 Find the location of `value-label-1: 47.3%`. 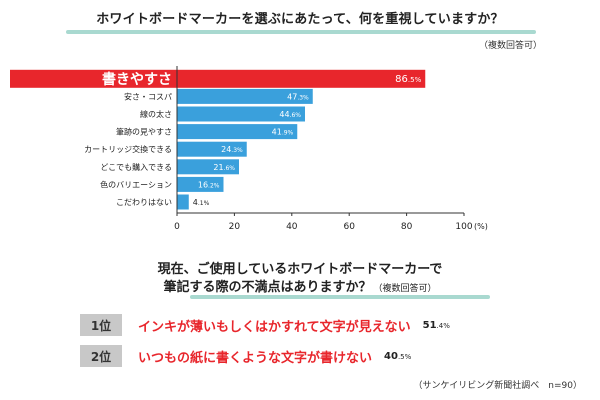

value-label-1: 47.3% is located at coordinates (298, 96).